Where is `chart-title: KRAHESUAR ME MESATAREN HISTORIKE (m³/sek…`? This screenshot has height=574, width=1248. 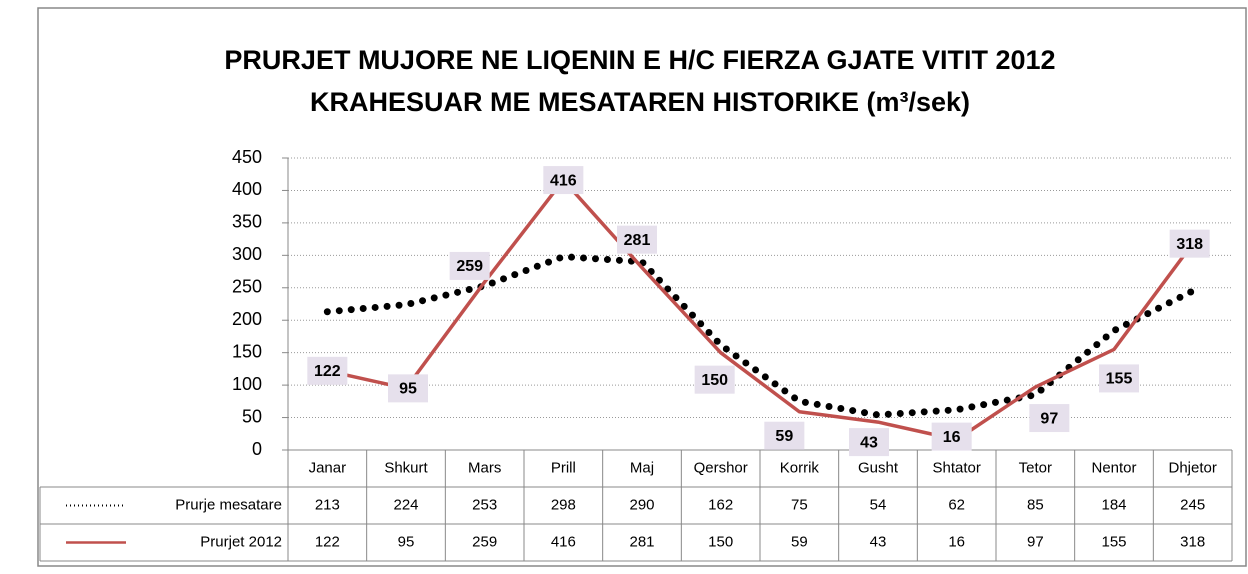
chart-title: KRAHESUAR ME MESATAREN HISTORIKE (m³/sek… is located at coordinates (640, 102).